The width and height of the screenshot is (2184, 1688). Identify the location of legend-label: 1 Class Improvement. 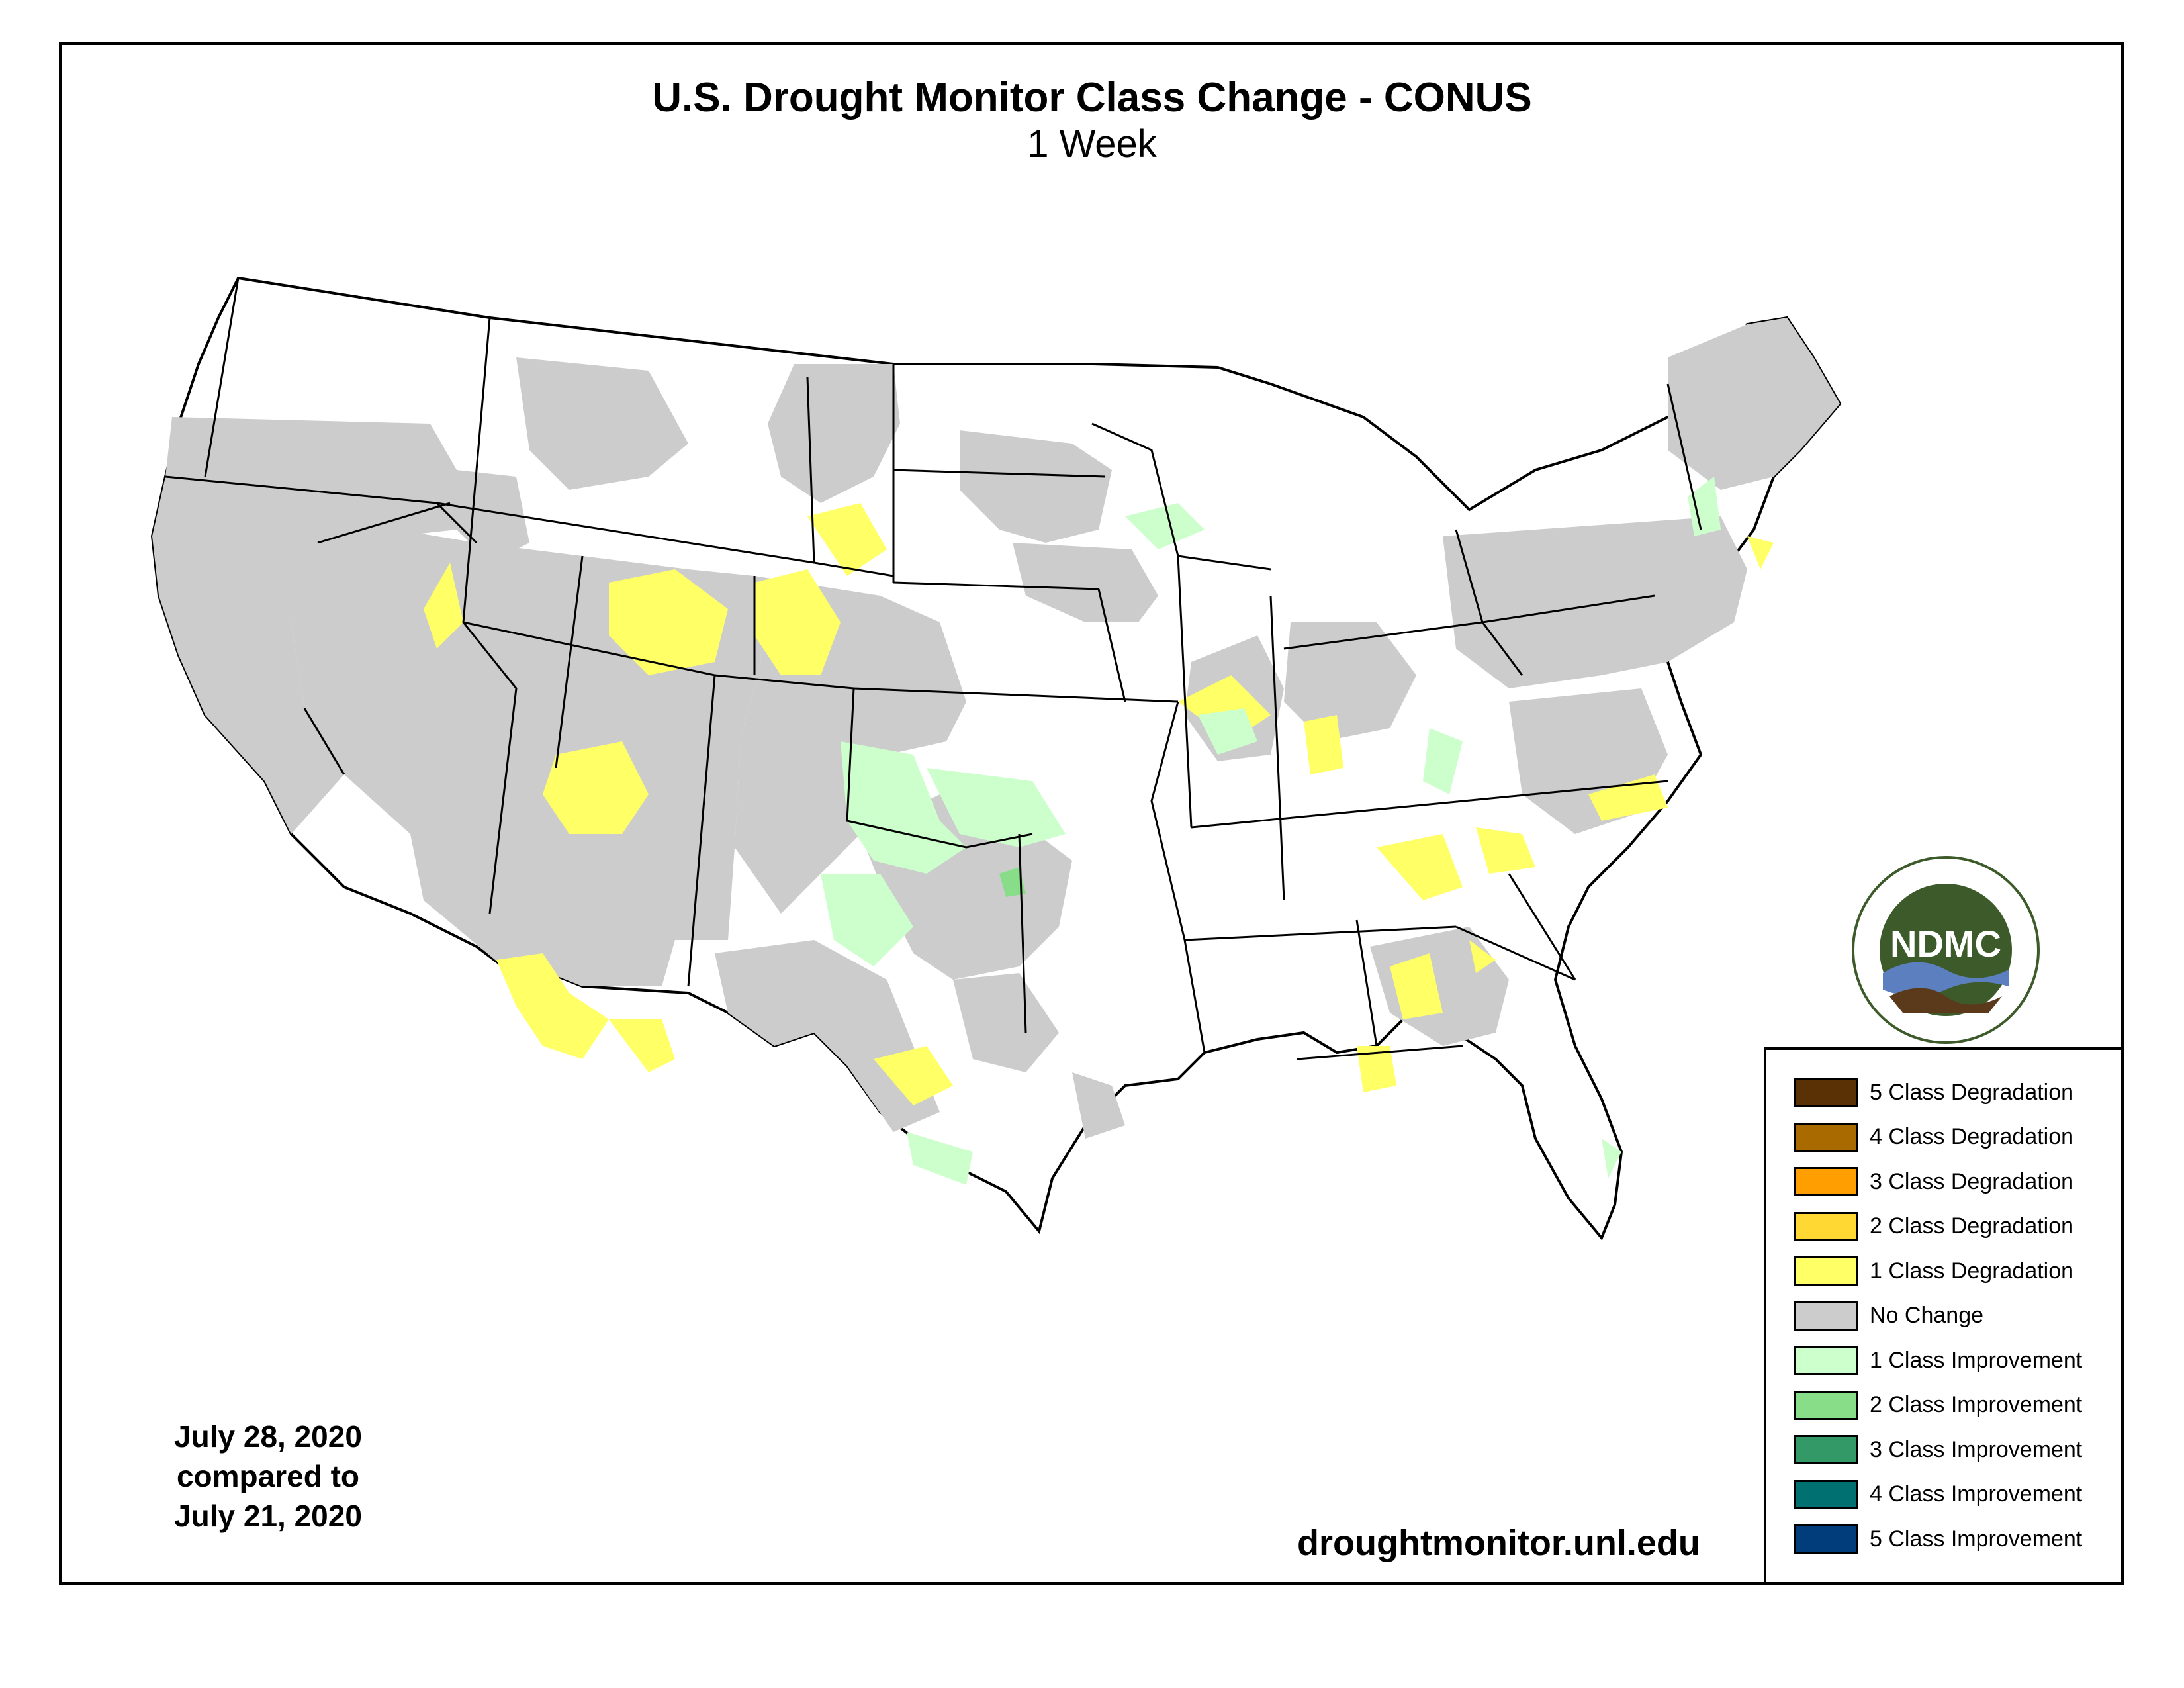
(1977, 1360).